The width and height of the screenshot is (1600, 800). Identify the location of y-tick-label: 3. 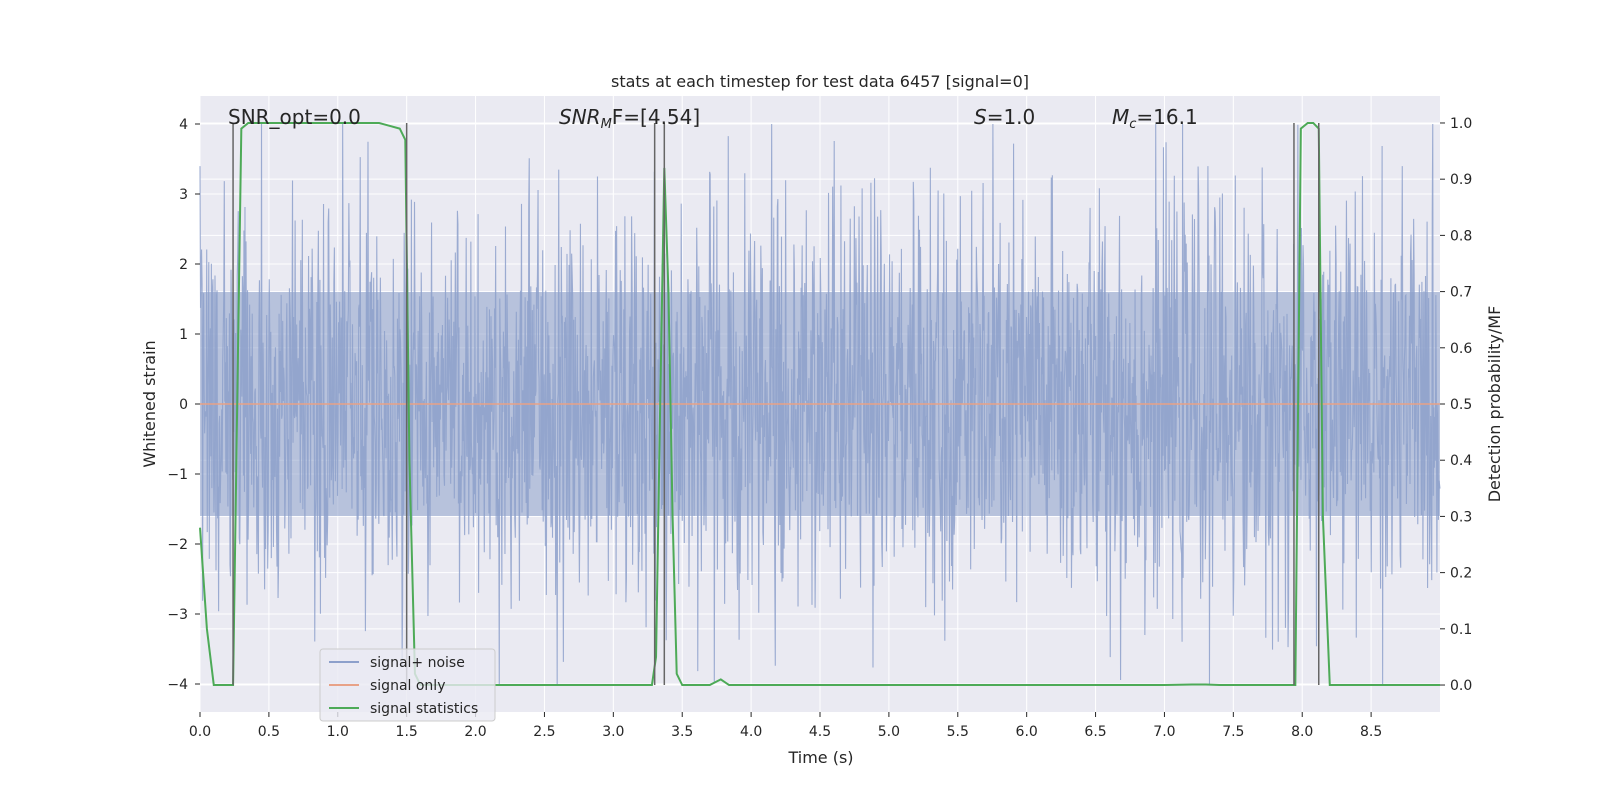
(183, 195).